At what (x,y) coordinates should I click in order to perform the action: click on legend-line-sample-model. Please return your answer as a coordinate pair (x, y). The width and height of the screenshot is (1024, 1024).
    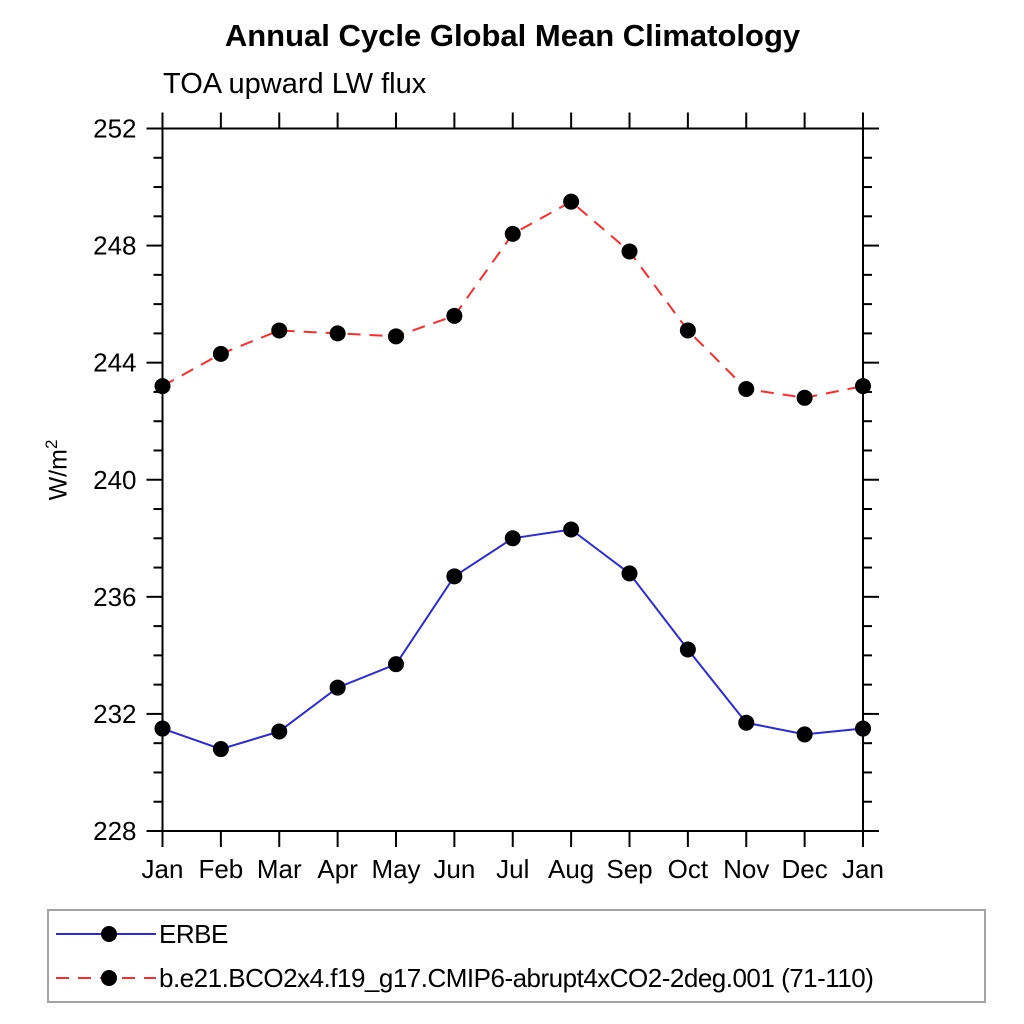
    Looking at the image, I should click on (106, 978).